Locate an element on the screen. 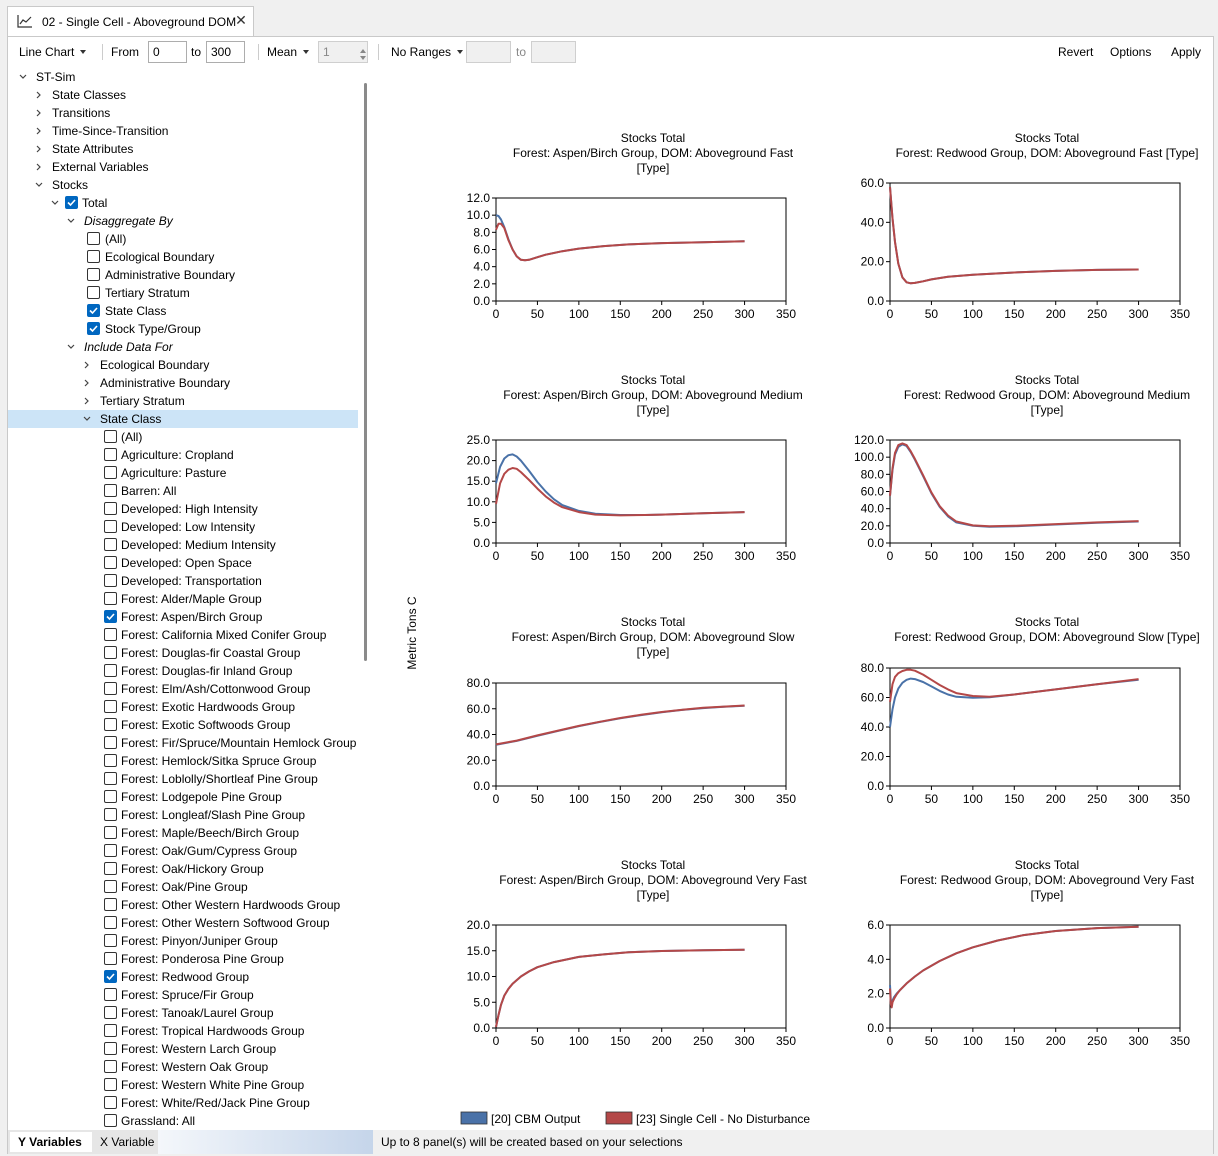 This screenshot has width=1218, height=1156. tree-item: Agriculture: Pasture is located at coordinates (183, 473).